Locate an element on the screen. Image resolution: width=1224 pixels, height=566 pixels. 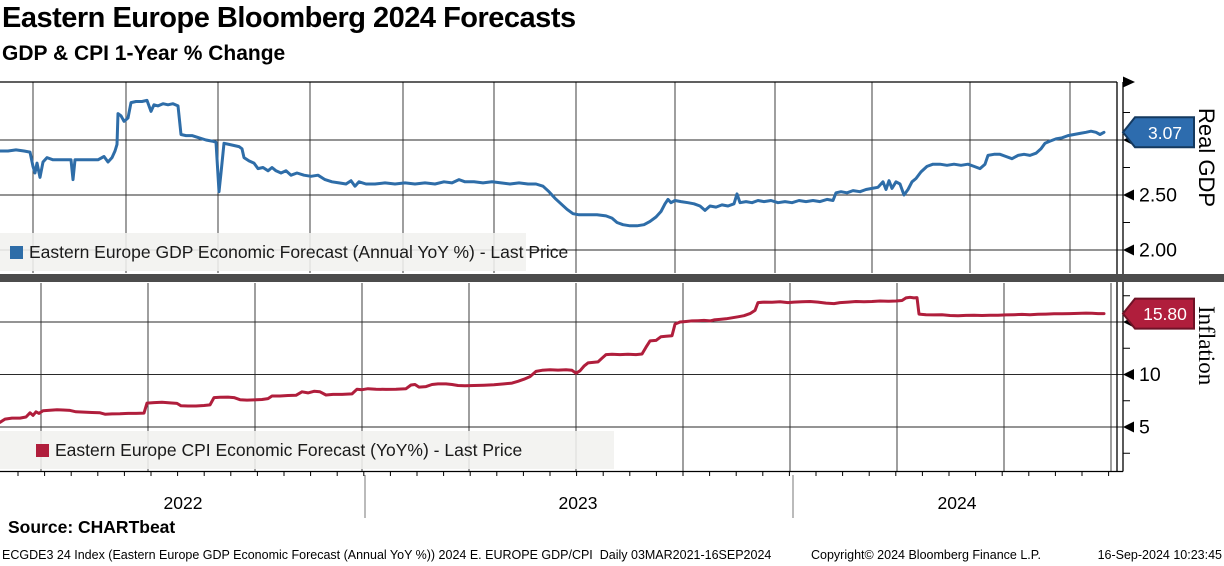
gdp-last-price-tag: 3.07 is located at coordinates (1158, 132).